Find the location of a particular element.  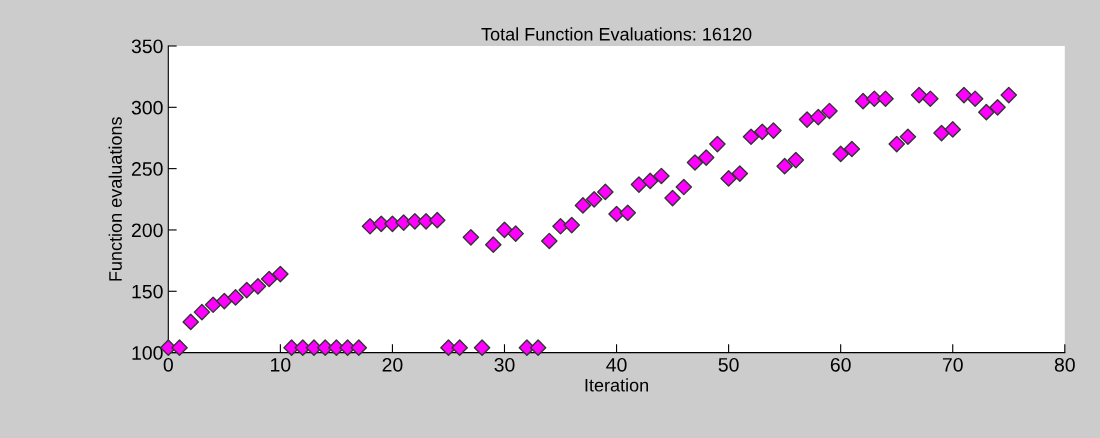

x-tick-label: 70 is located at coordinates (952, 364).